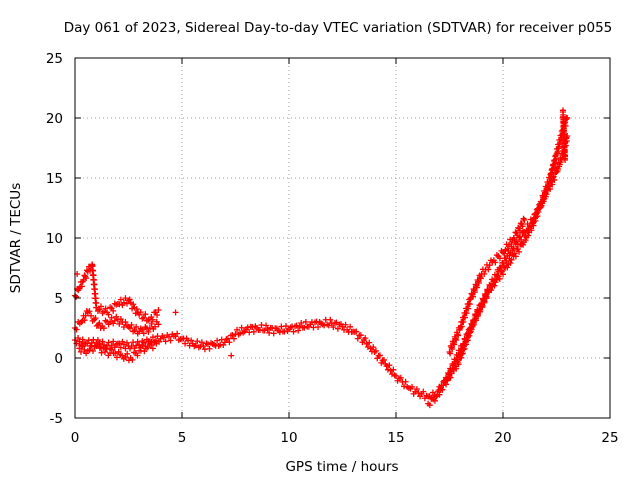 The width and height of the screenshot is (640, 480). Describe the element at coordinates (118, 351) in the screenshot. I see `series-early-band-lower` at that location.